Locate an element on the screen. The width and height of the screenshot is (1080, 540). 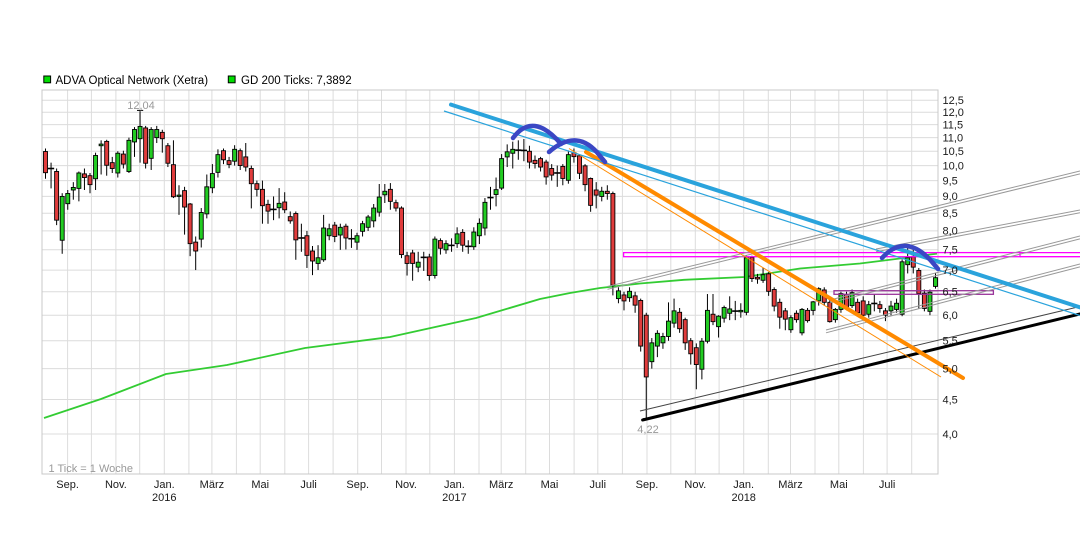
svg-text: 4,22 is located at coordinates (647, 430).